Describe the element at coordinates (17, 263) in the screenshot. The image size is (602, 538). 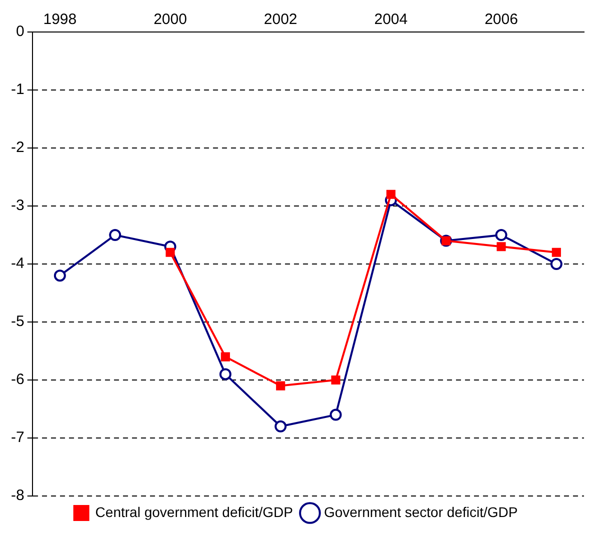
I see `y-tick-label: -4` at that location.